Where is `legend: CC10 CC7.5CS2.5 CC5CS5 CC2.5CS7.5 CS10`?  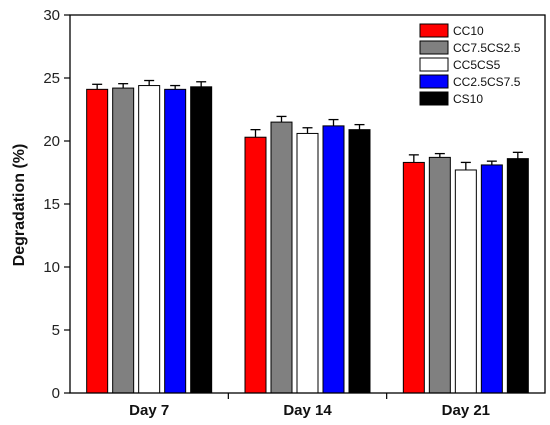 legend: CC10 CC7.5CS2.5 CC5CS5 CC2.5CS7.5 CS10 is located at coordinates (470, 64).